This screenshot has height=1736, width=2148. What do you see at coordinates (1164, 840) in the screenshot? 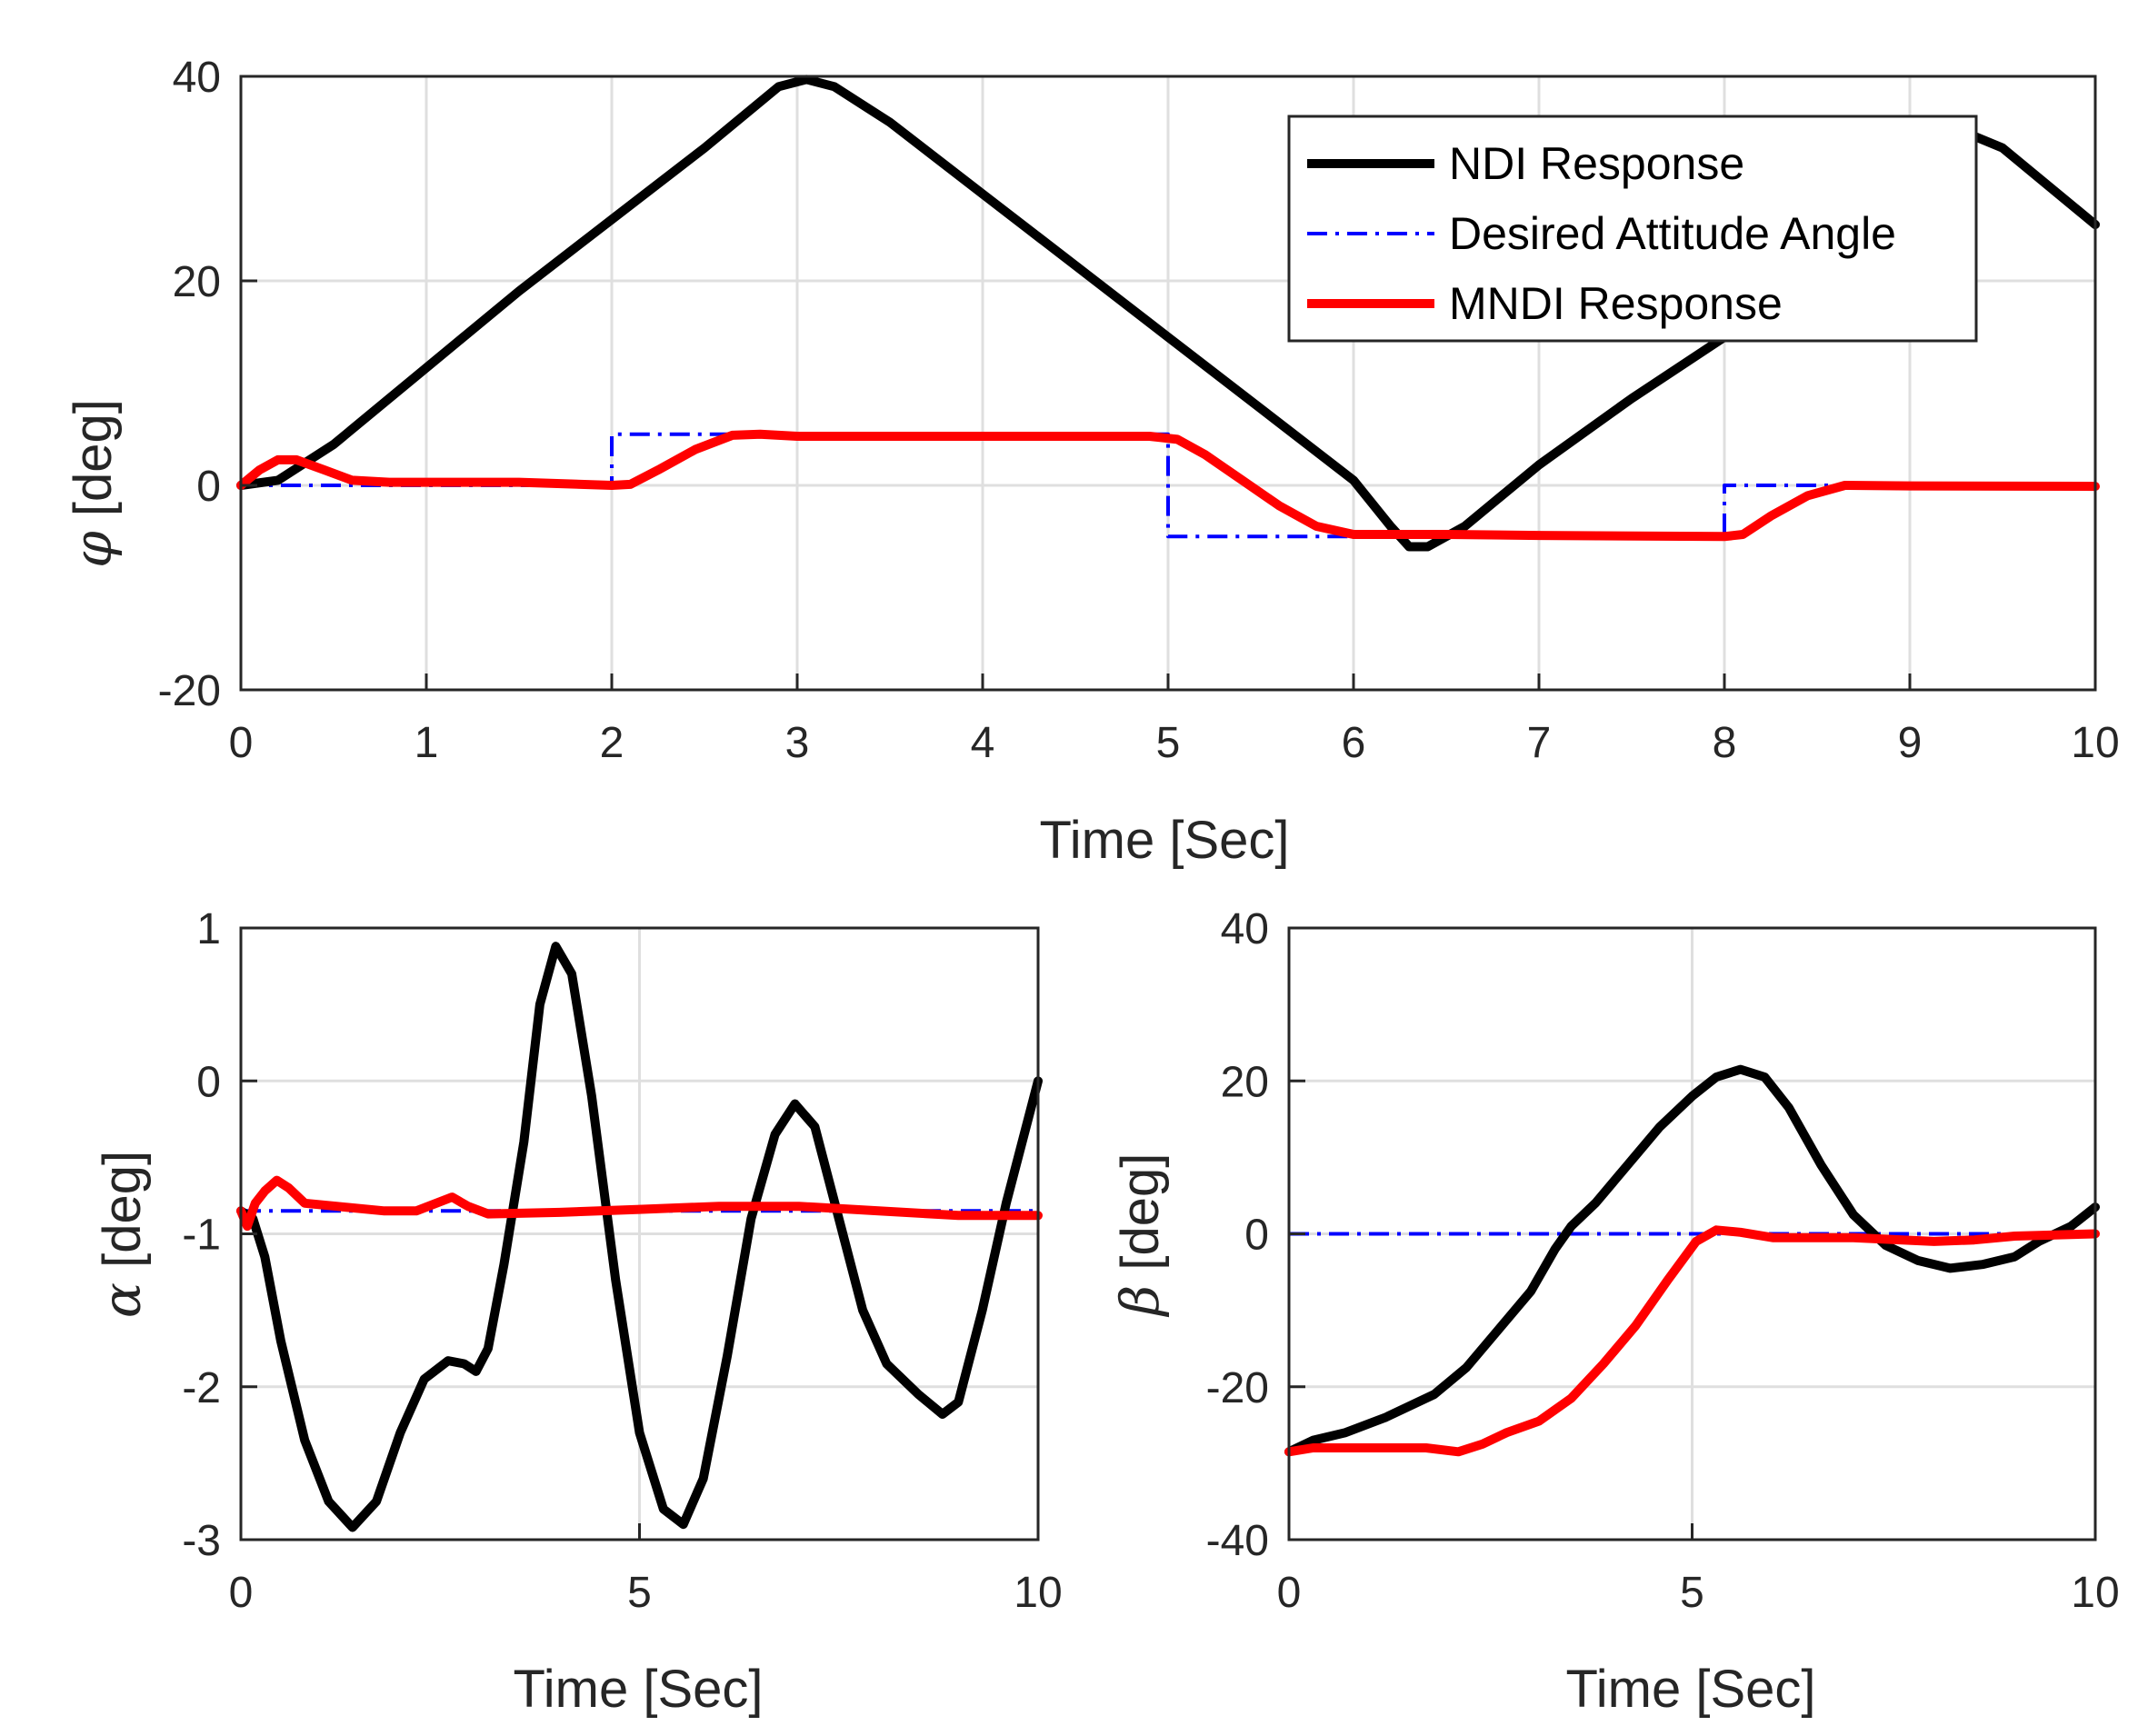
I see `phi-xlabel: Time [Sec]` at bounding box center [1164, 840].